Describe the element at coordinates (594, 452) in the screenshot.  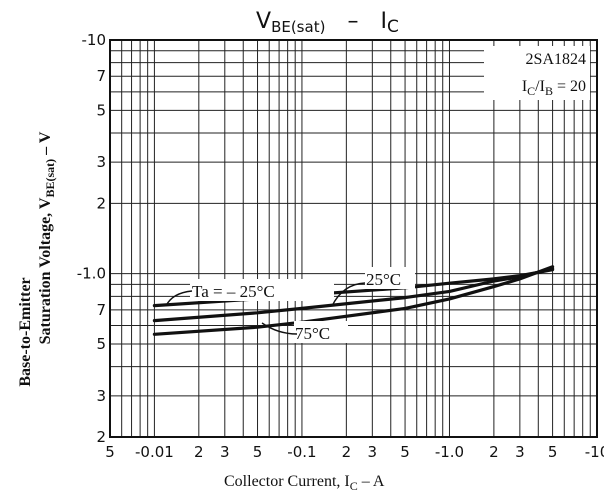
I see `x-tick-label: -10` at that location.